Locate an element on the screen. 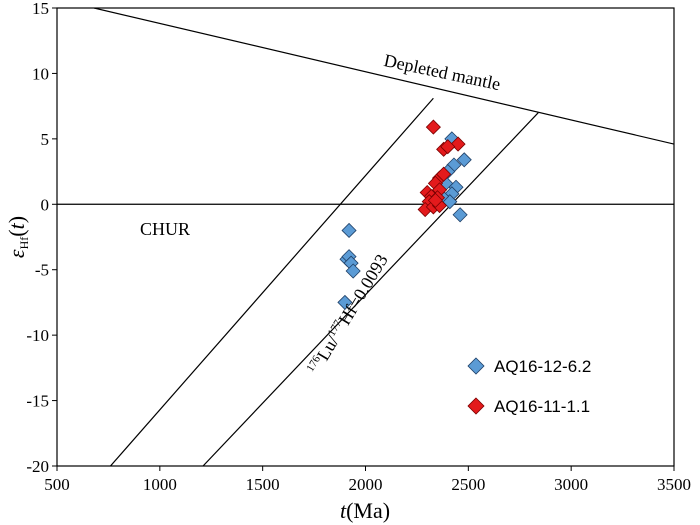 Image resolution: width=700 pixels, height=525 pixels. x-tick-label: 1500 is located at coordinates (263, 484).